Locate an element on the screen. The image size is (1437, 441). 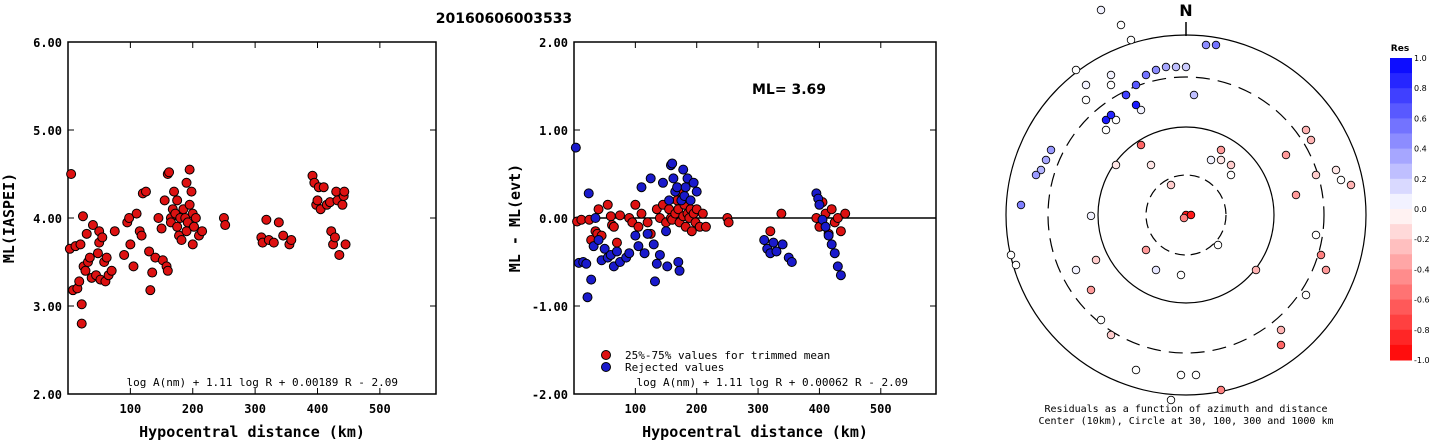
ring-30km is located at coordinates (1186, 215).